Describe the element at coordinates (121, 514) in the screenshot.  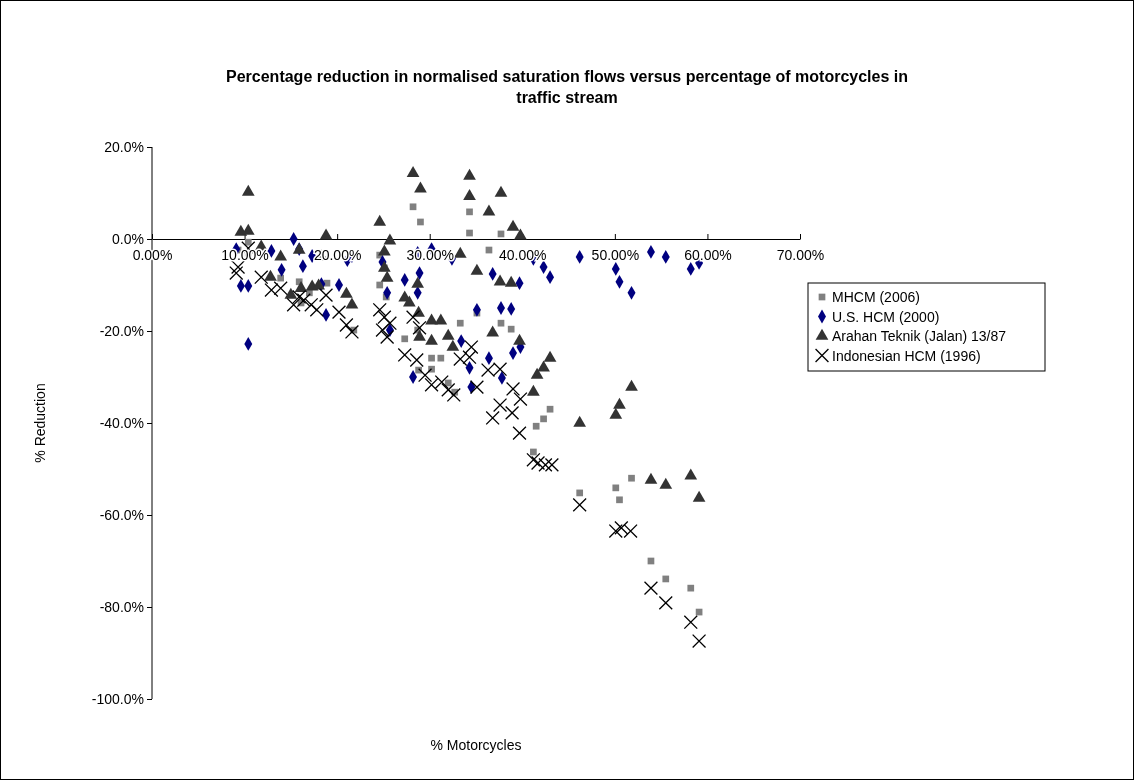
I see `y-tick-label: -60.0%` at that location.